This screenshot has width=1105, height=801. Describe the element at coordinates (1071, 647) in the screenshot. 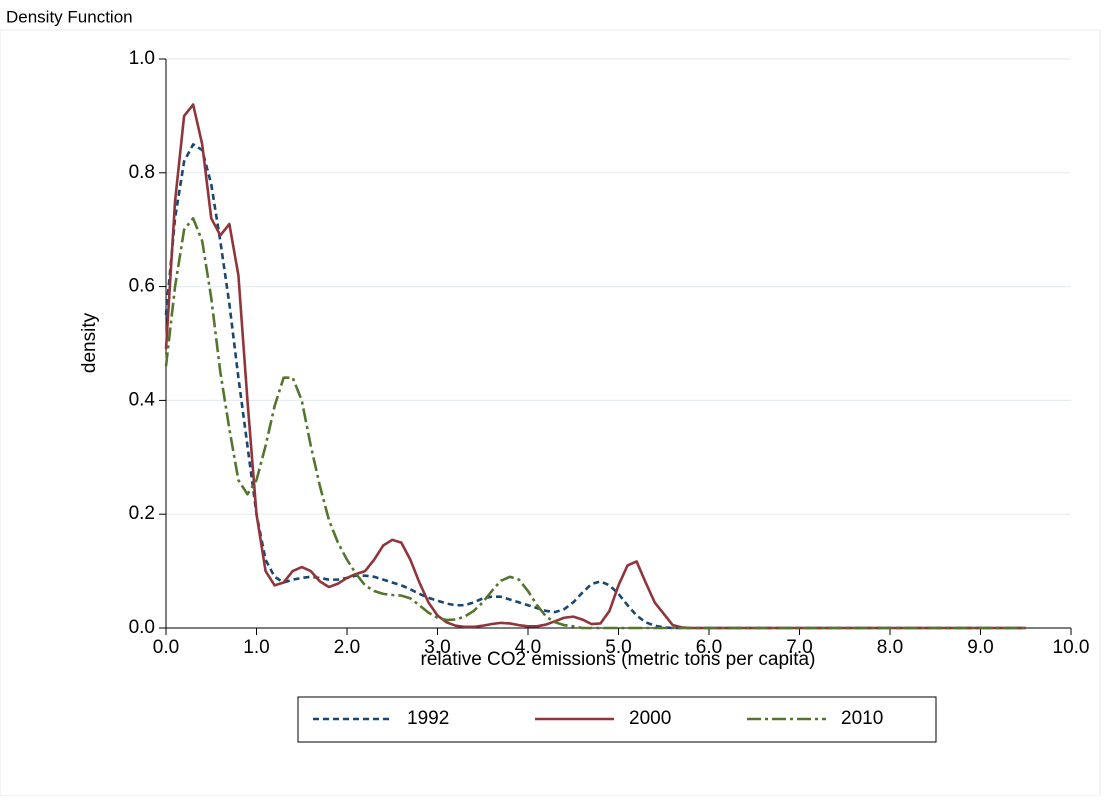

I see `x-tick-label: 10.0` at that location.